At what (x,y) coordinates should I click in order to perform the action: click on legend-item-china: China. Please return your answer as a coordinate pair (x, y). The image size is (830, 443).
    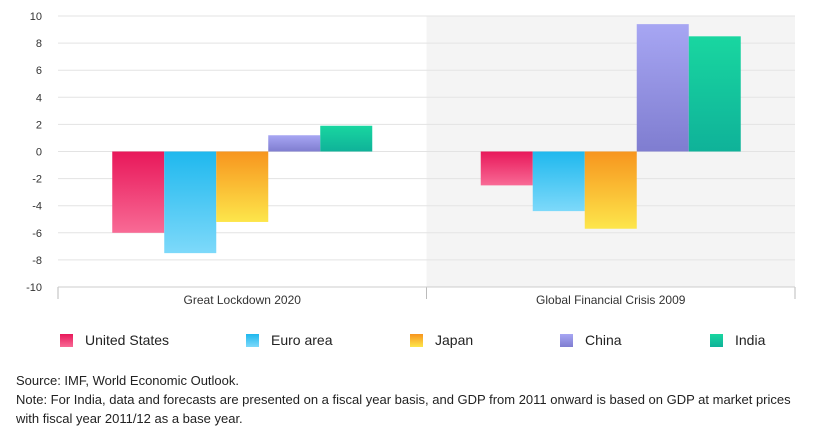
    Looking at the image, I should click on (591, 340).